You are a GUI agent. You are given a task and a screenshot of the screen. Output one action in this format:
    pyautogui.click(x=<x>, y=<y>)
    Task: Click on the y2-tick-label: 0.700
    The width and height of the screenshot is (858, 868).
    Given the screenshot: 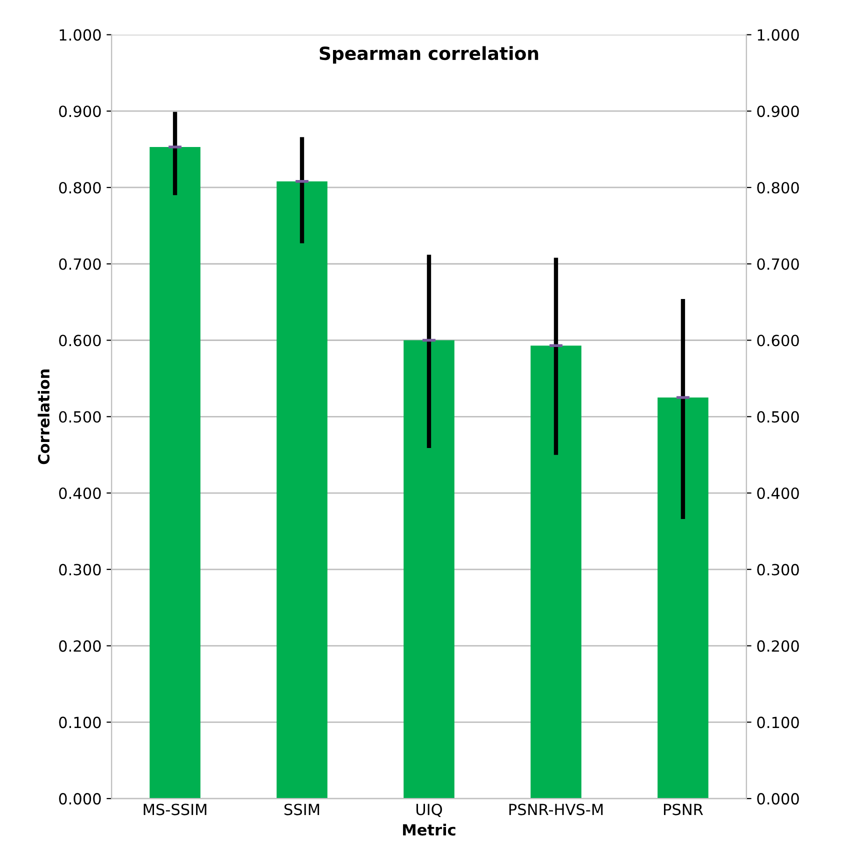 What is the action you would take?
    pyautogui.click(x=778, y=264)
    